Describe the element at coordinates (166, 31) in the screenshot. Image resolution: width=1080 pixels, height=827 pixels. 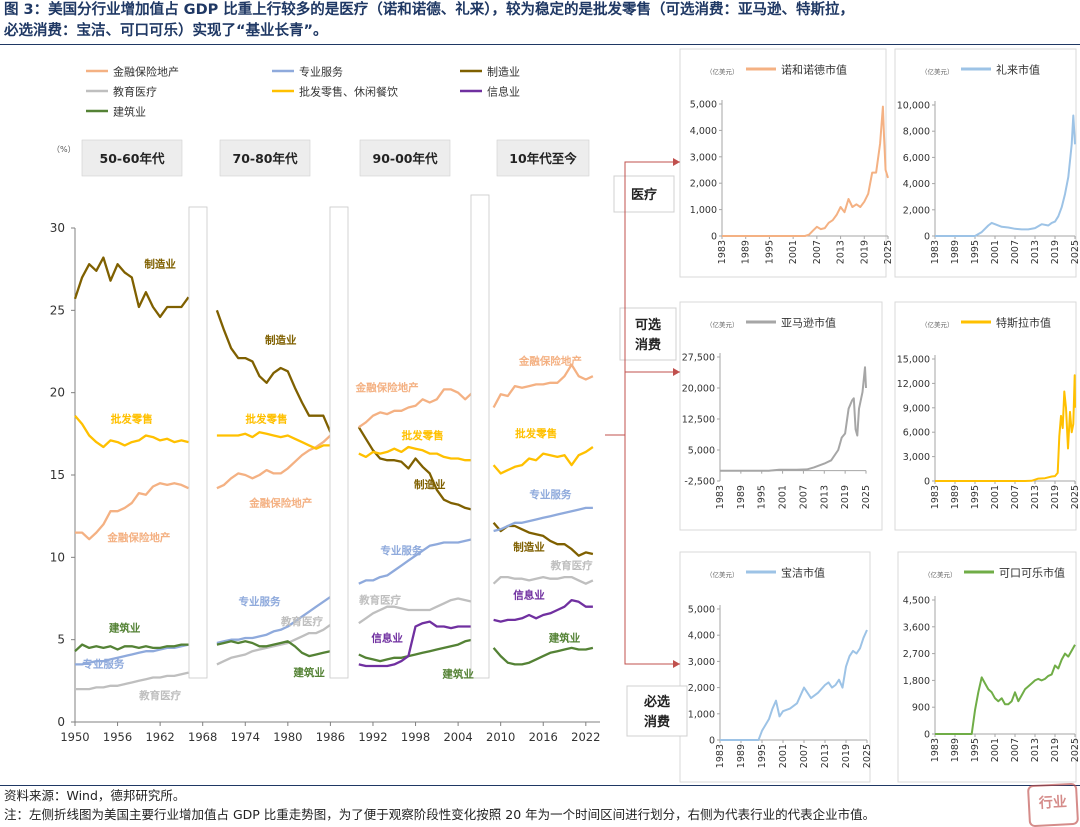
I see `figure-title-line-2: 必选消费：宝洁、可口可乐）实现了“基业长青”。` at that location.